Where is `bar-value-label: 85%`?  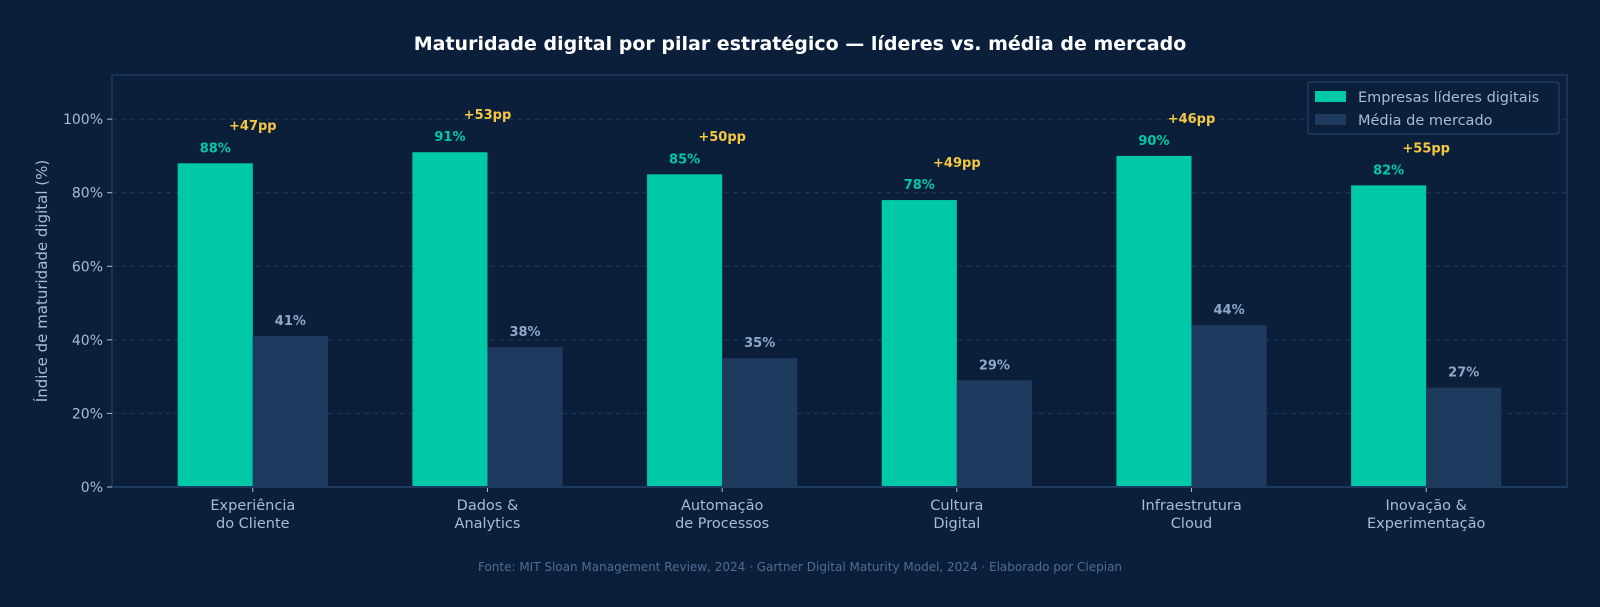
bar-value-label: 85% is located at coordinates (684, 159).